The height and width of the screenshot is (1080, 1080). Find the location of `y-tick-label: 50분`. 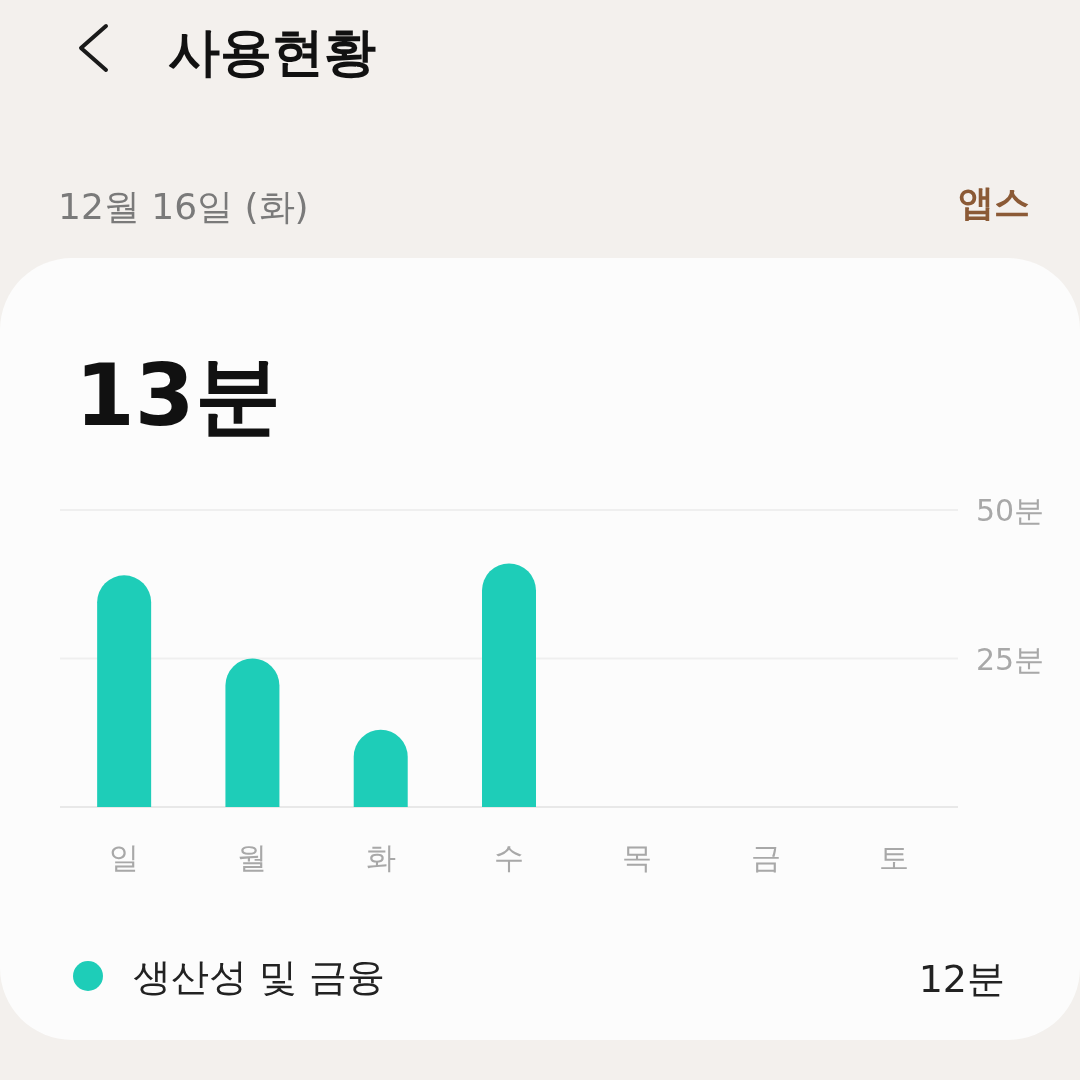

y-tick-label: 50분 is located at coordinates (1010, 510).